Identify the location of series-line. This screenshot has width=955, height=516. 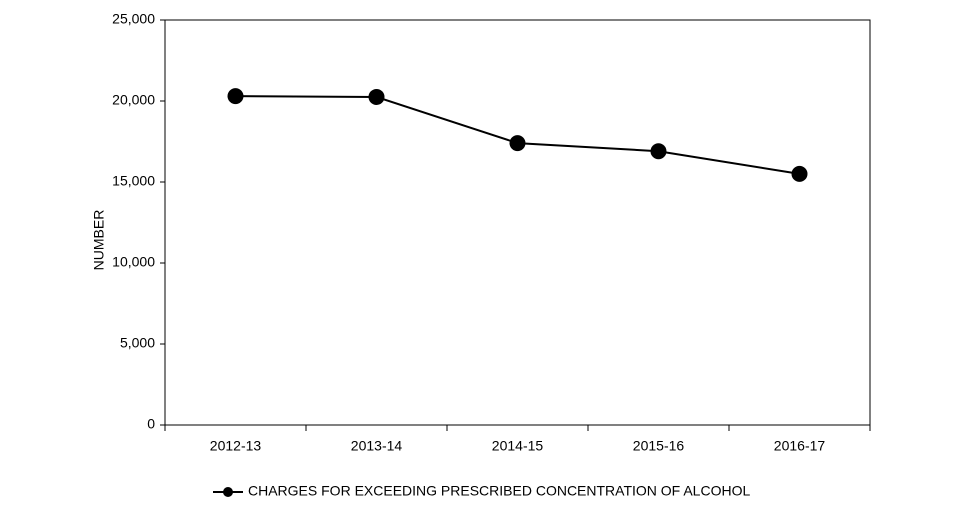
(517, 135).